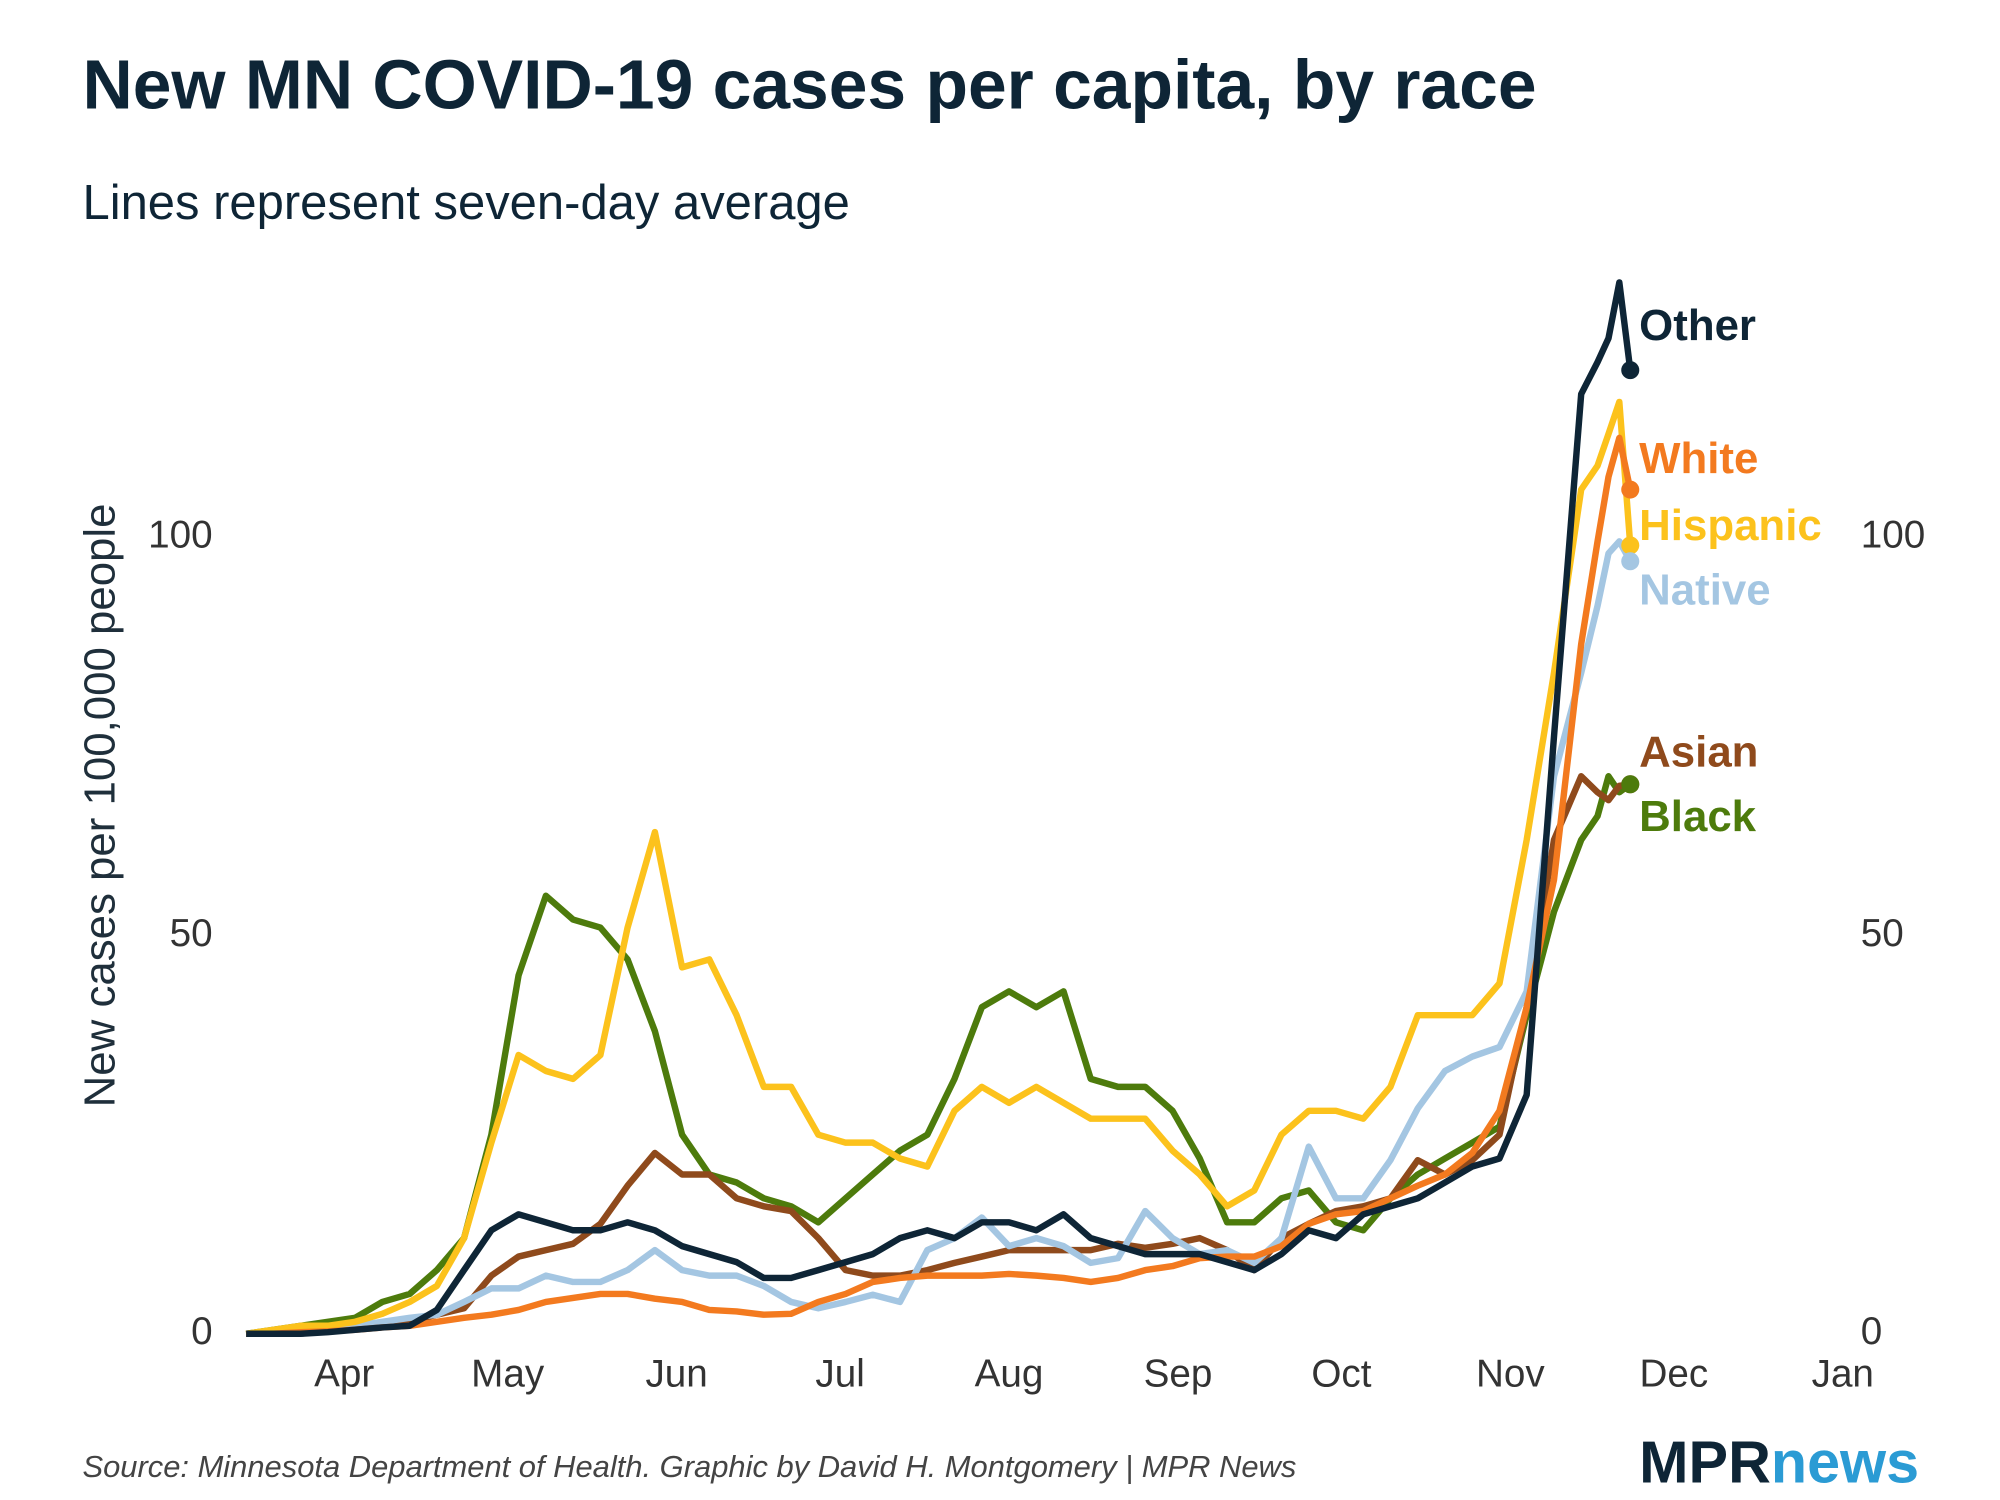 Image resolution: width=2000 pixels, height=1500 pixels. What do you see at coordinates (1698, 752) in the screenshot?
I see `series-label: Asian` at bounding box center [1698, 752].